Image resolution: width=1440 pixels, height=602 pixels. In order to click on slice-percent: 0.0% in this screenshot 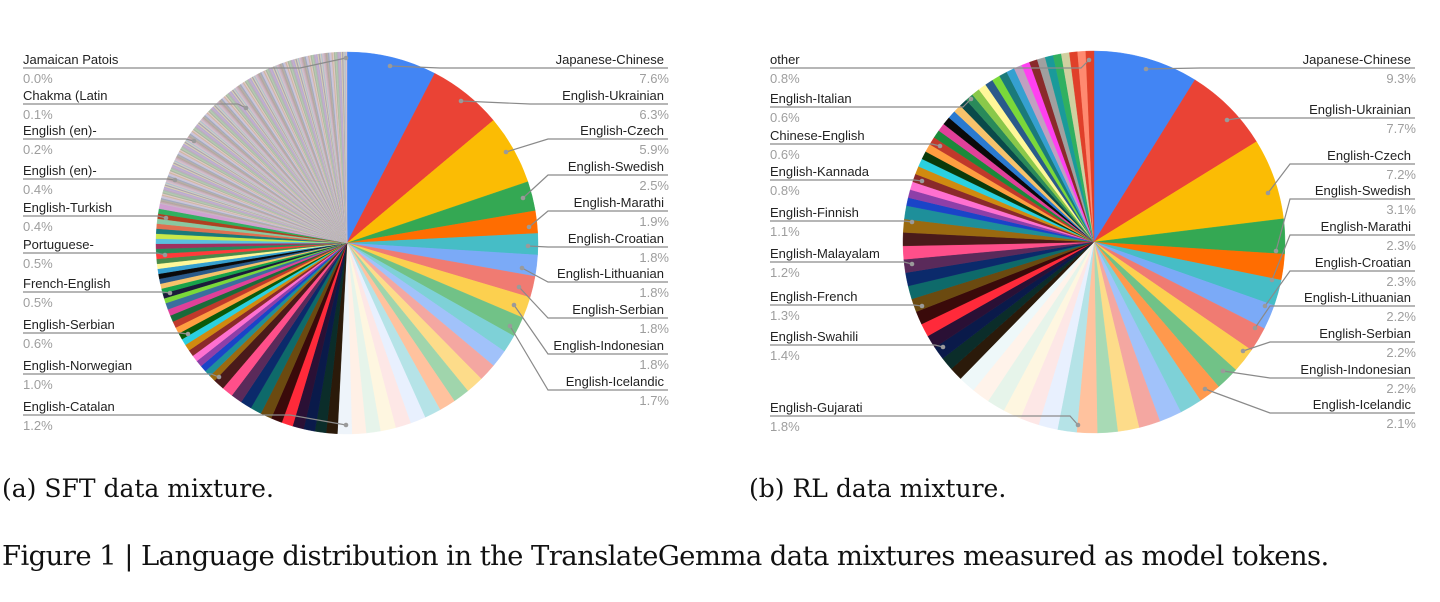, I will do `click(38, 78)`.